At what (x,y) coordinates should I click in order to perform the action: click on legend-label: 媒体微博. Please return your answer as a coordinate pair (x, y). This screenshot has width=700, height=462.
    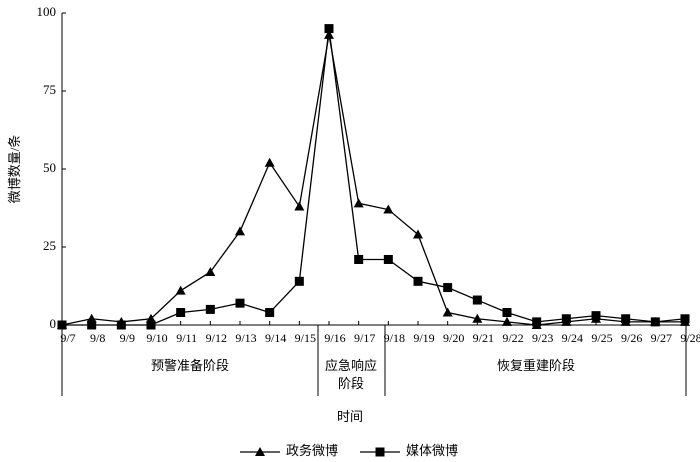
    Looking at the image, I should click on (432, 450).